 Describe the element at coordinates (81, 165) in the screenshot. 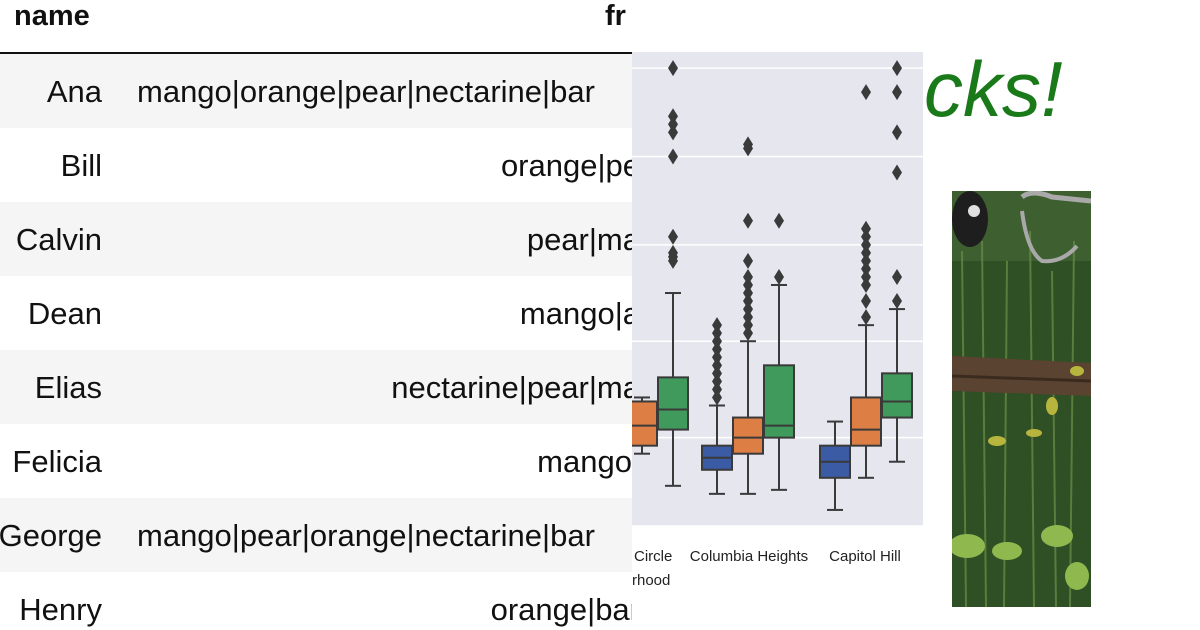

I see `cell-name: Bill` at that location.